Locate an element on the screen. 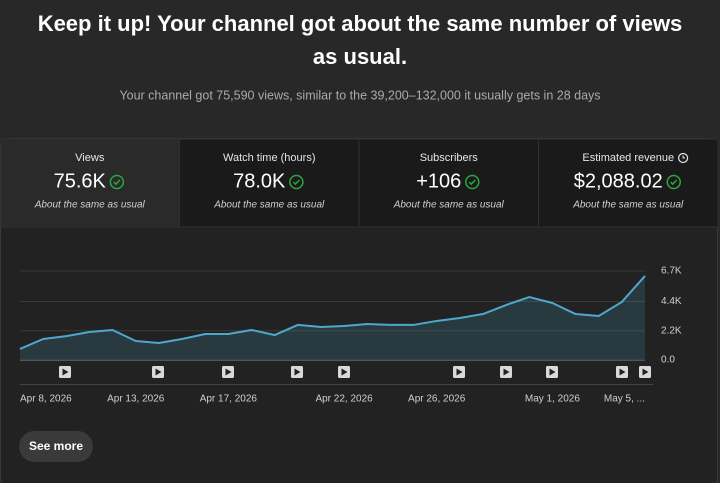 The width and height of the screenshot is (720, 483). metric-value: +106 is located at coordinates (438, 181).